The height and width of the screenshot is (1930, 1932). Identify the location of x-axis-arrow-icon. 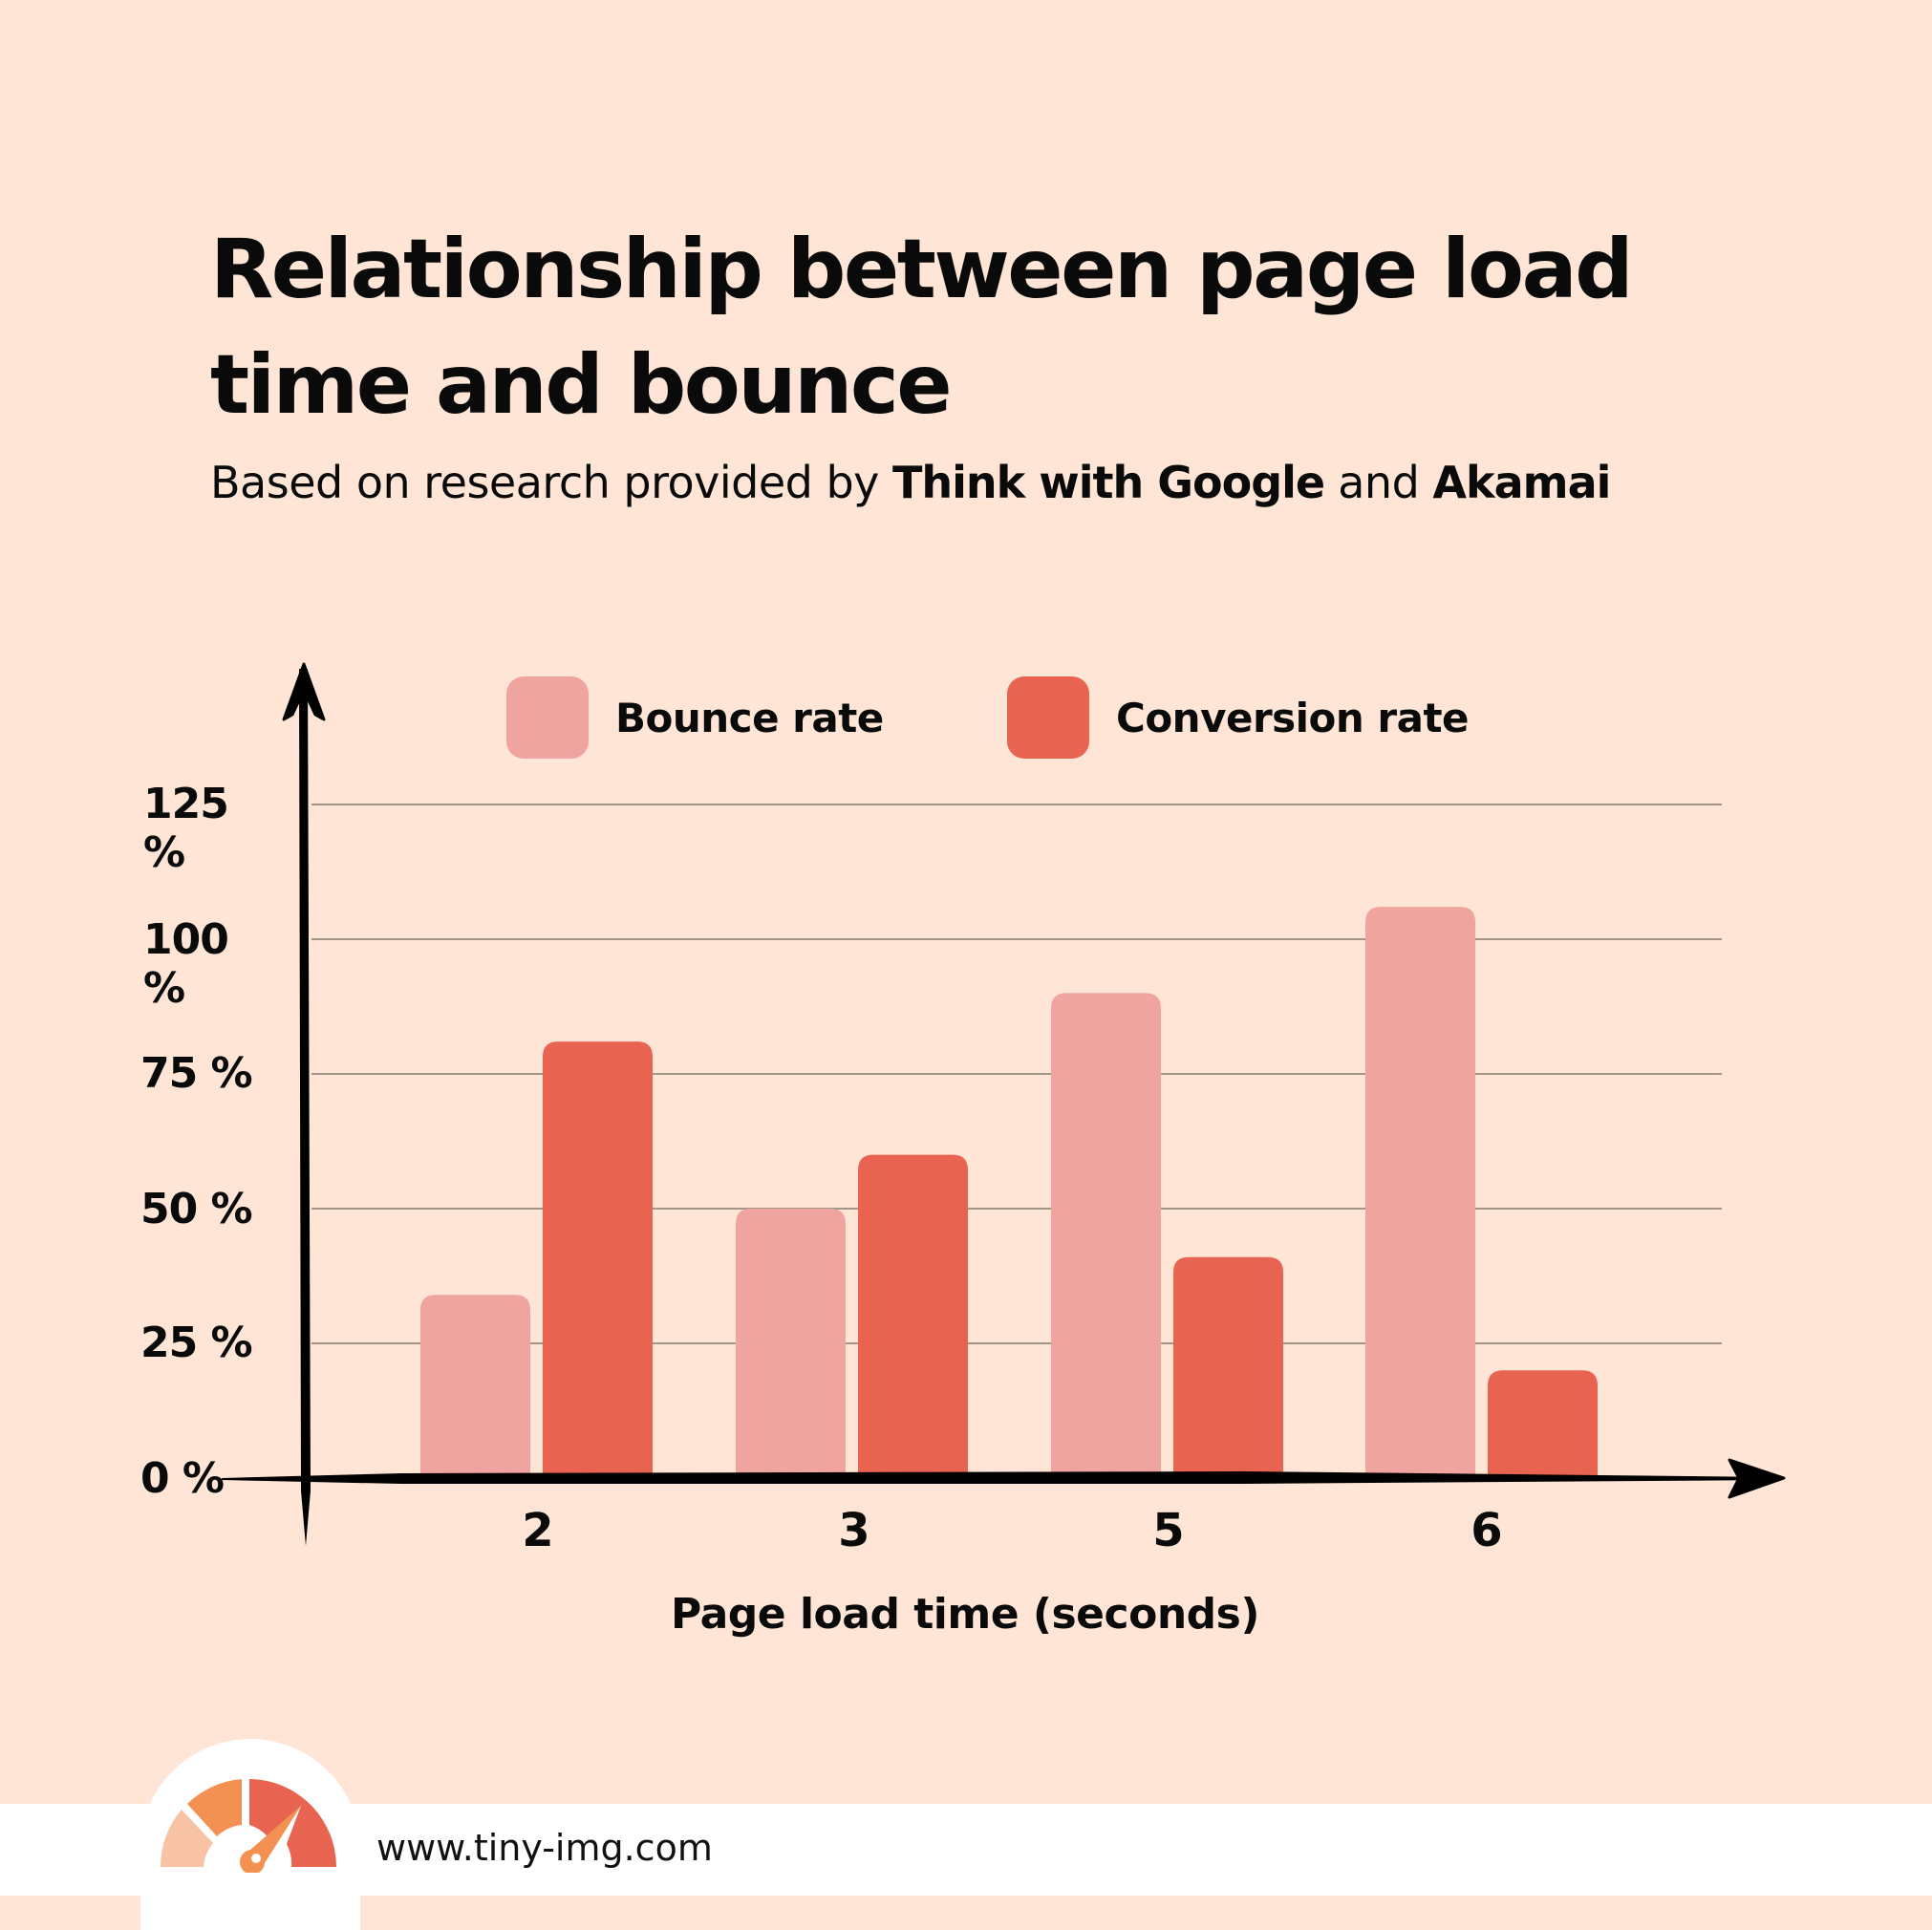
(1757, 1478).